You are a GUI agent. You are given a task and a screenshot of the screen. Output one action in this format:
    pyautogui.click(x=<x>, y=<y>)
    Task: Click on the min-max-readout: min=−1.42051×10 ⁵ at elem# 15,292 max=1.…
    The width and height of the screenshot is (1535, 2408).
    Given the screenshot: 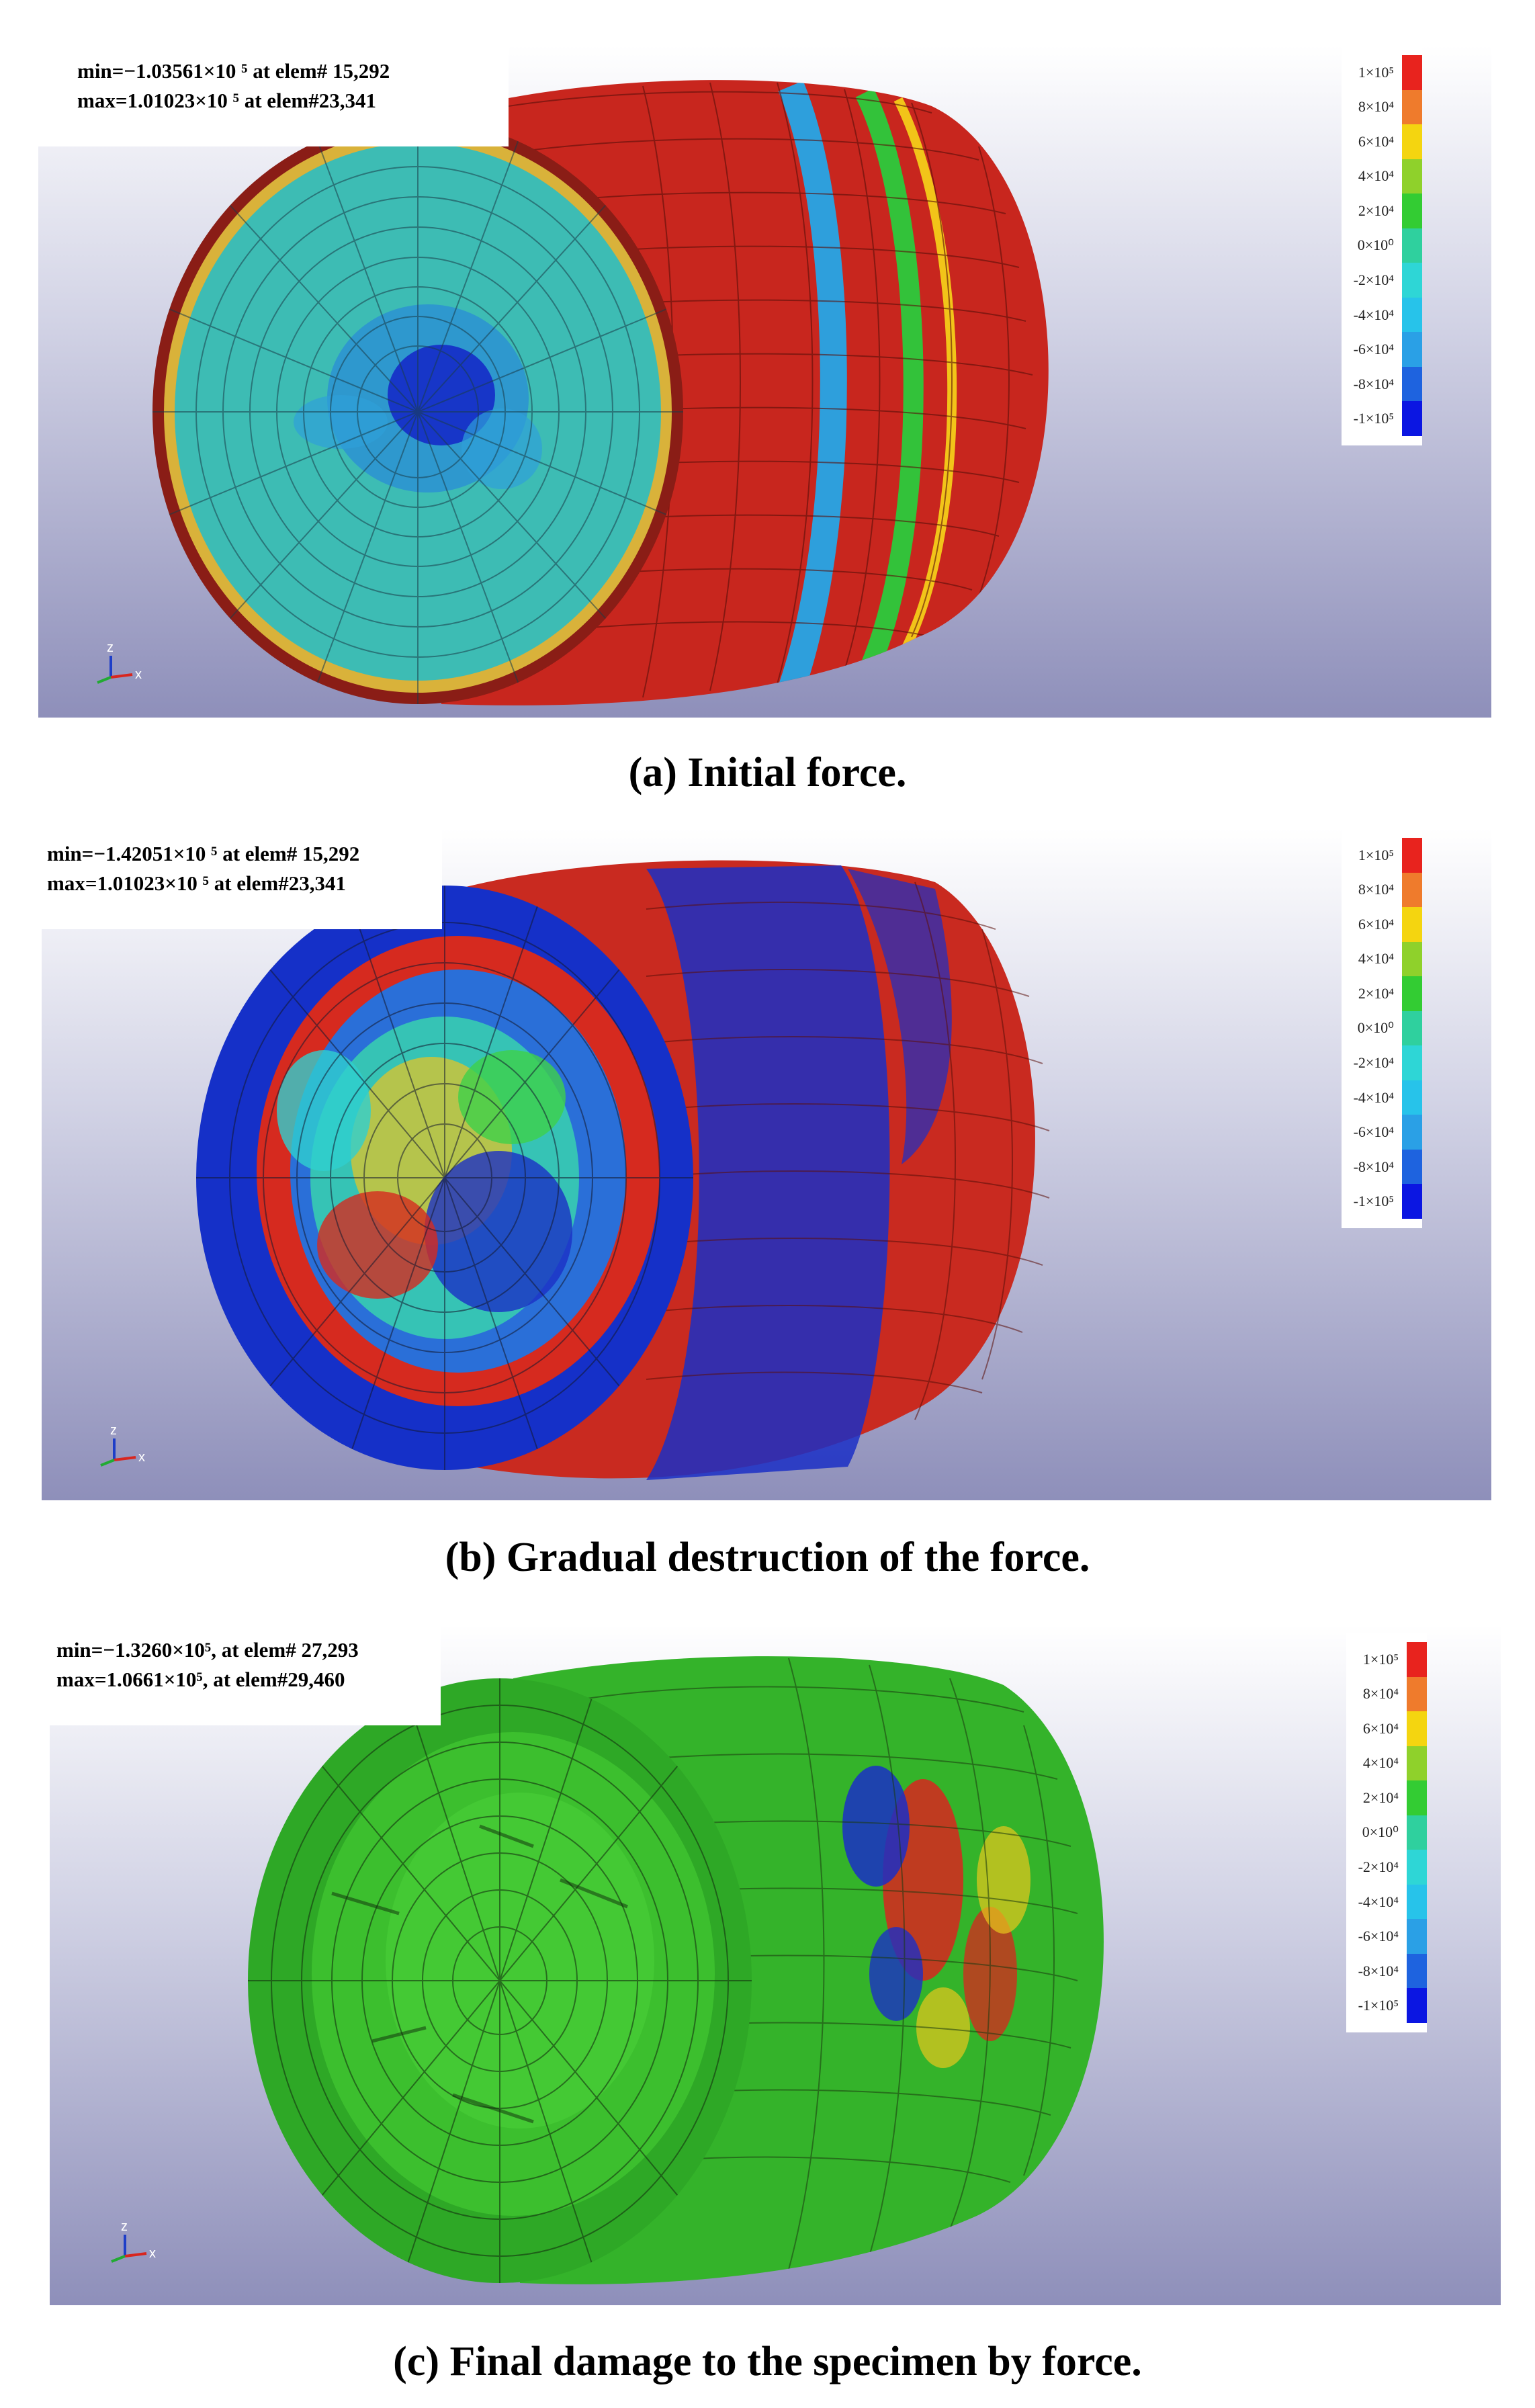 What is the action you would take?
    pyautogui.click(x=242, y=878)
    